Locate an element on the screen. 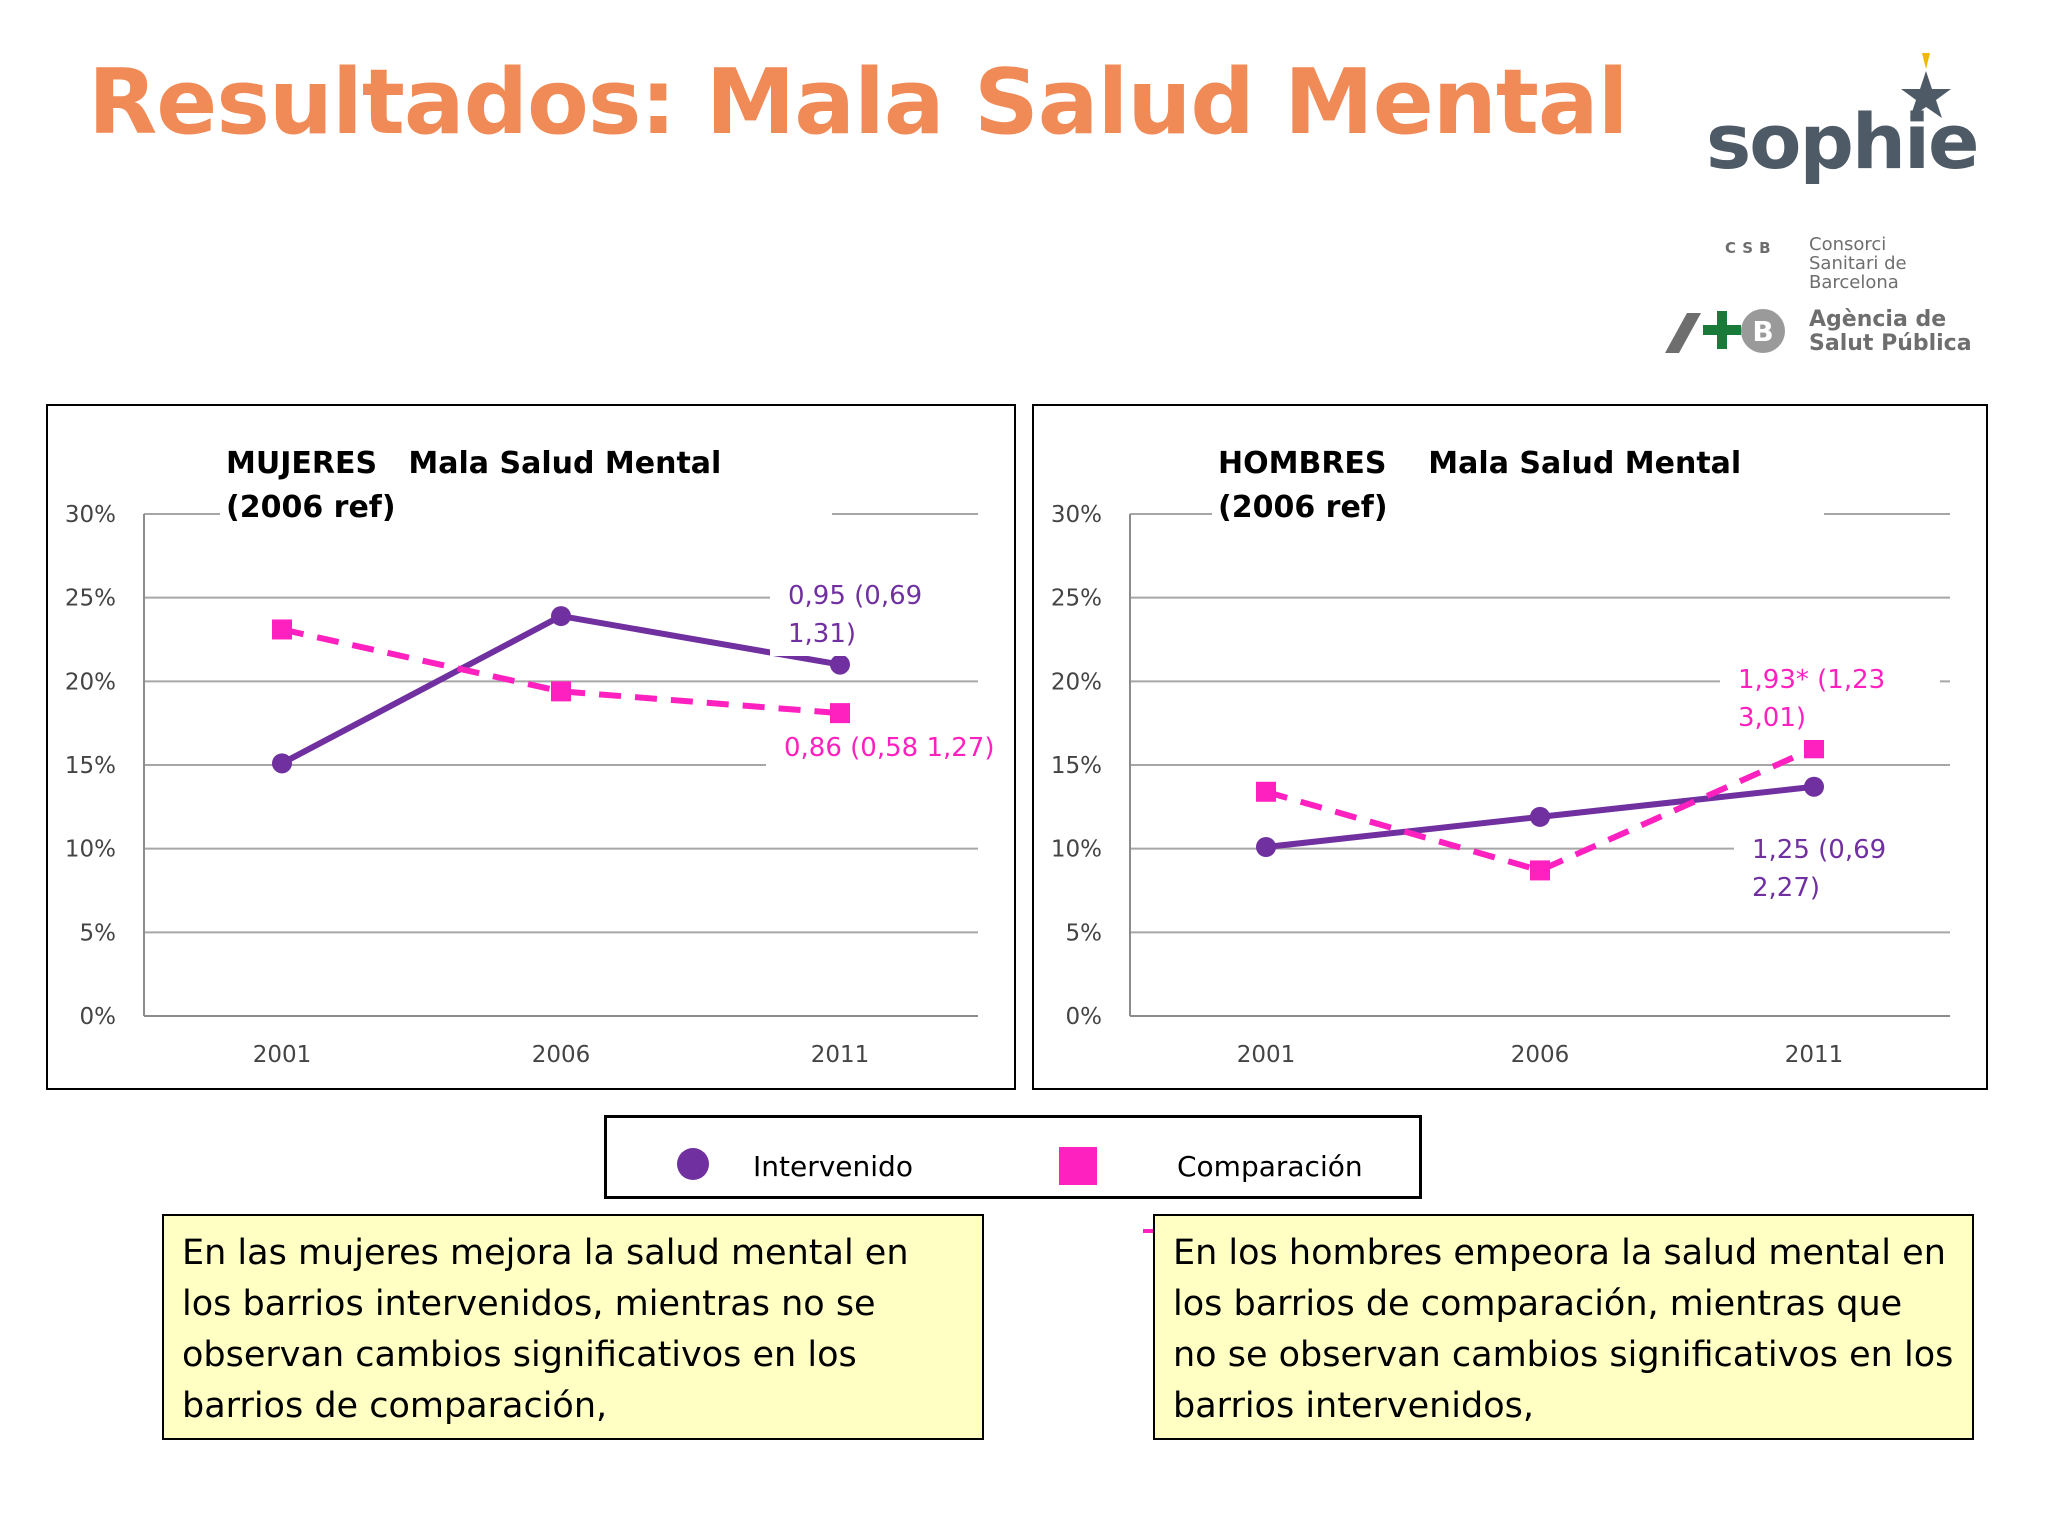  csb-logo: CSB Consorci Sanitari de Barcelona is located at coordinates (1855, 263).